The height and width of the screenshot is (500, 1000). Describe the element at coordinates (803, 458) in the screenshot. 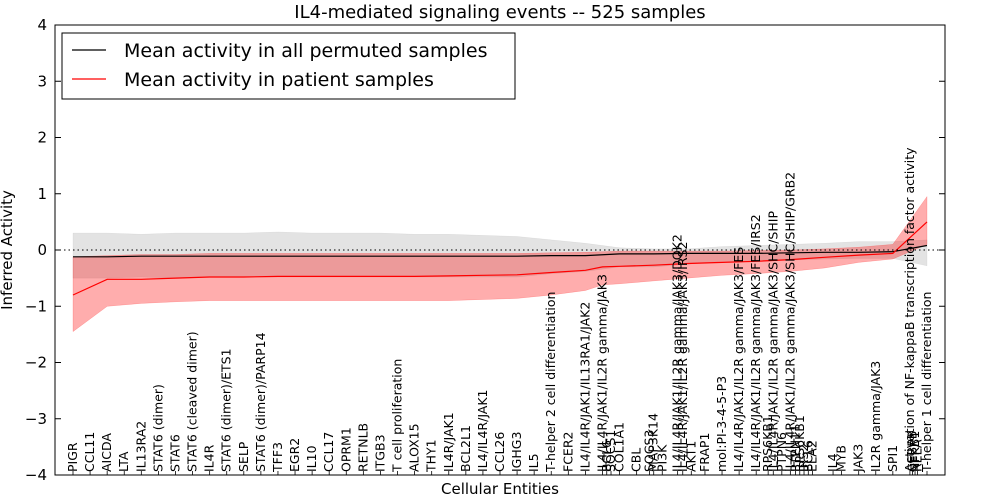

I see `x-category-label: IRS2` at that location.